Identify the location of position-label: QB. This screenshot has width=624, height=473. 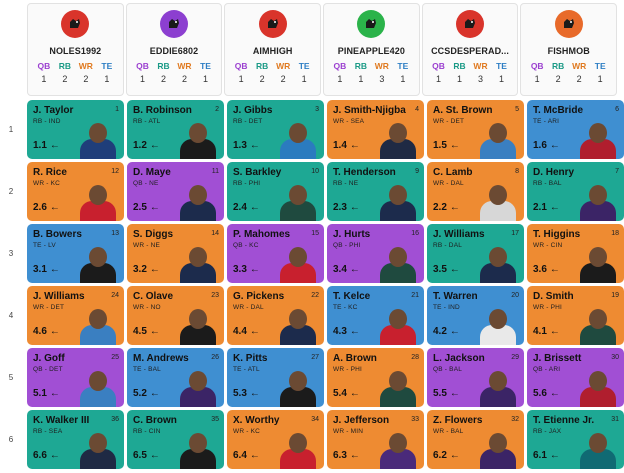
(340, 66).